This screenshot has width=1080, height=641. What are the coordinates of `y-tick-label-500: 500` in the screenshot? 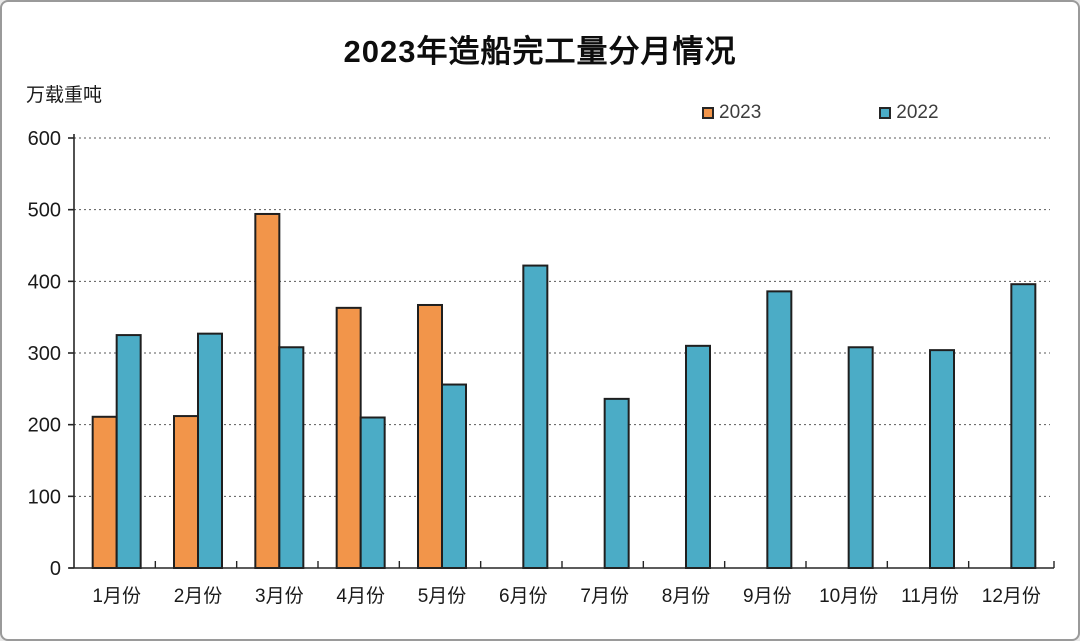 It's located at (44, 211).